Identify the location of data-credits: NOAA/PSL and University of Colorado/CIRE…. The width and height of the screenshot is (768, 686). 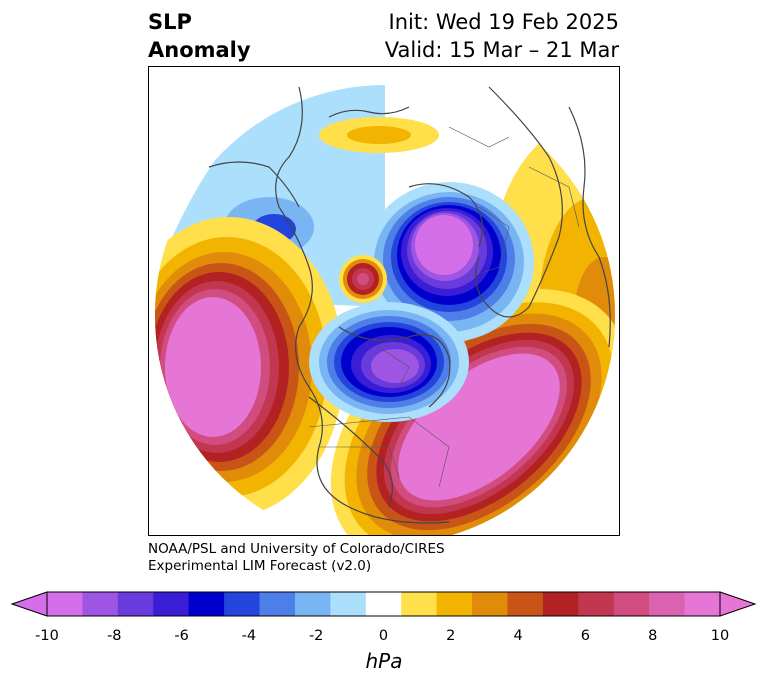
(296, 558).